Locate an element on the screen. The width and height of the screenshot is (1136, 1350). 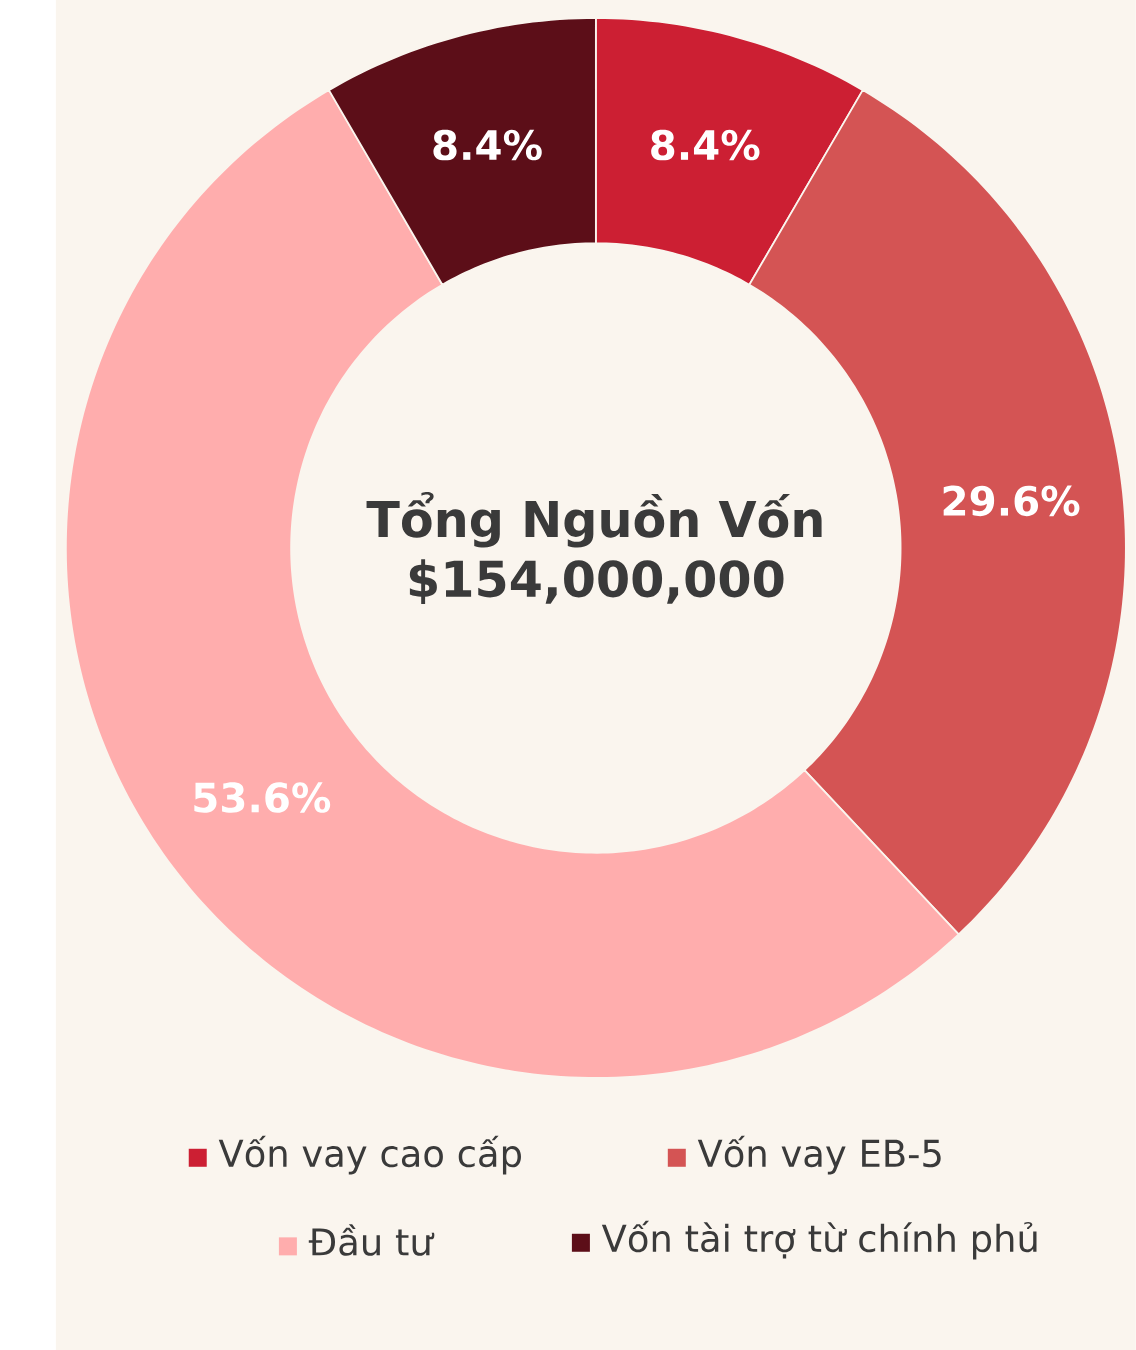
text: $154,000,000 is located at coordinates (596, 581).